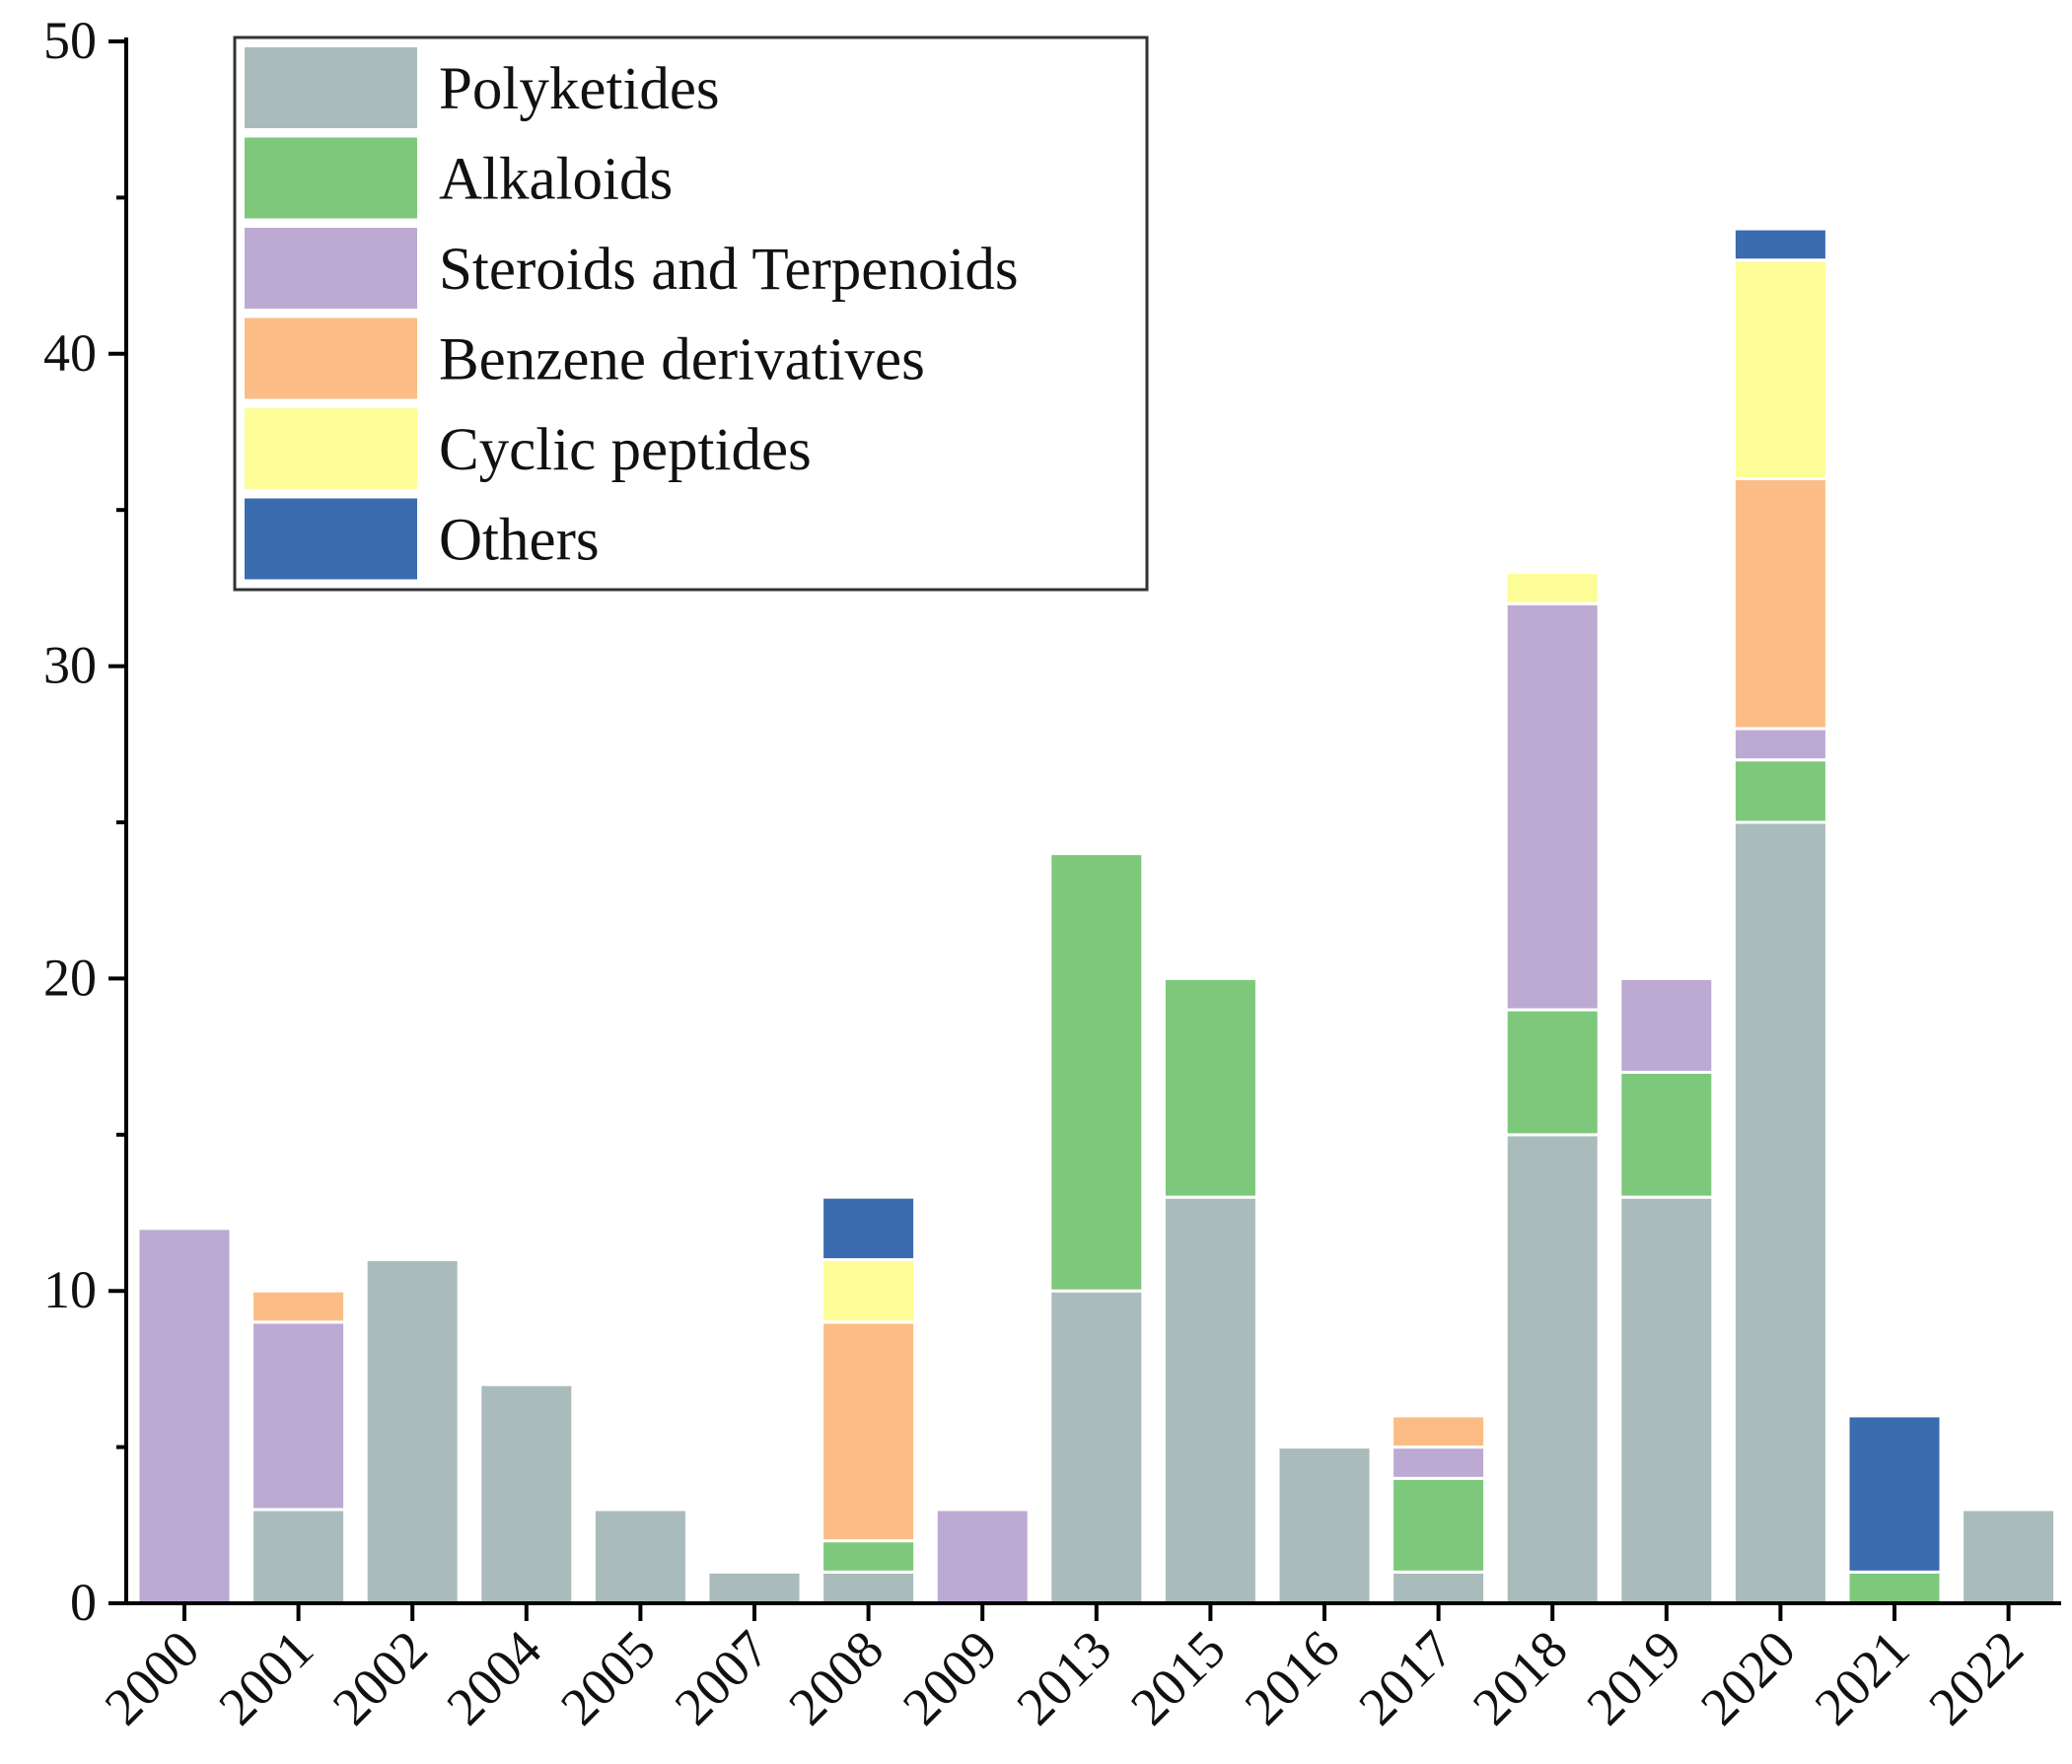 This screenshot has height=1764, width=2072. What do you see at coordinates (2009, 1557) in the screenshot?
I see `bar-2022-polyketides` at bounding box center [2009, 1557].